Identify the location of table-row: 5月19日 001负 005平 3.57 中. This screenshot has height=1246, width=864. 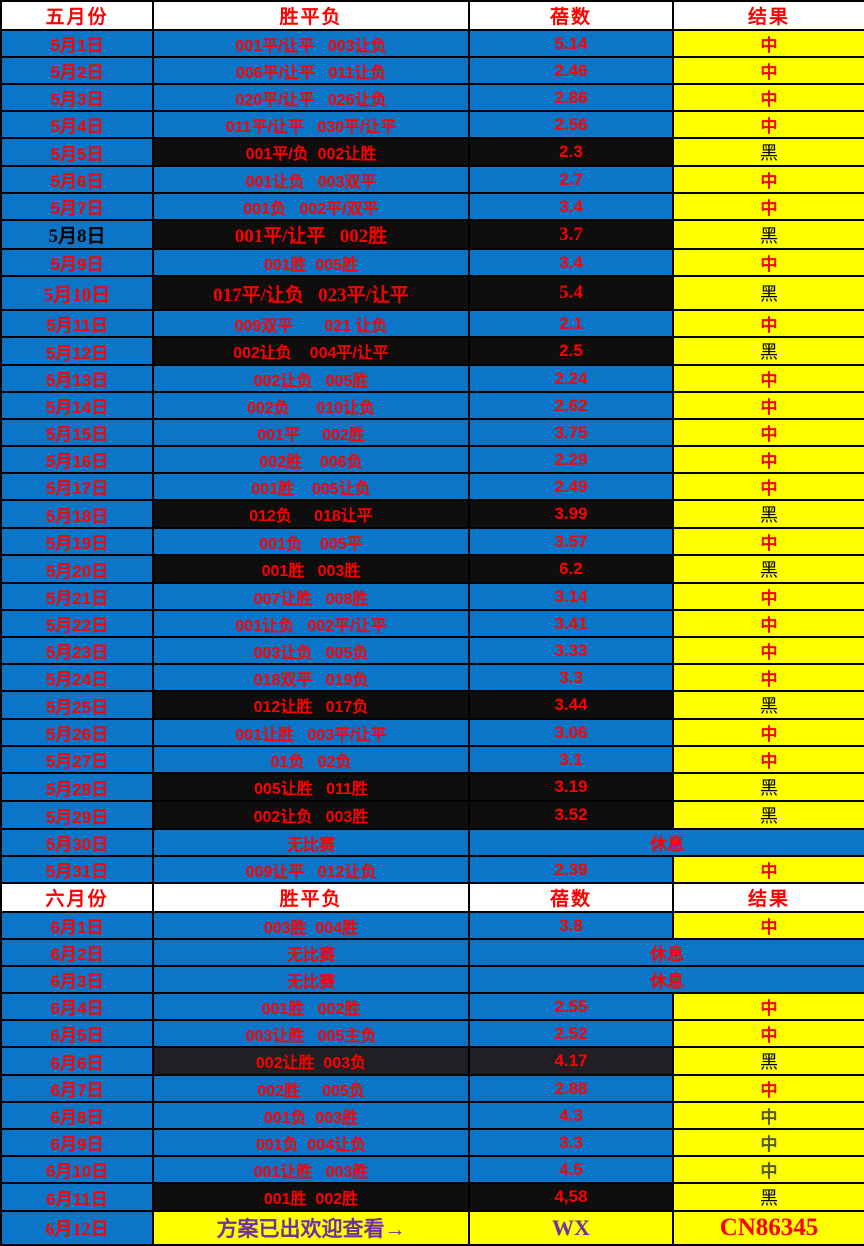
(432, 541).